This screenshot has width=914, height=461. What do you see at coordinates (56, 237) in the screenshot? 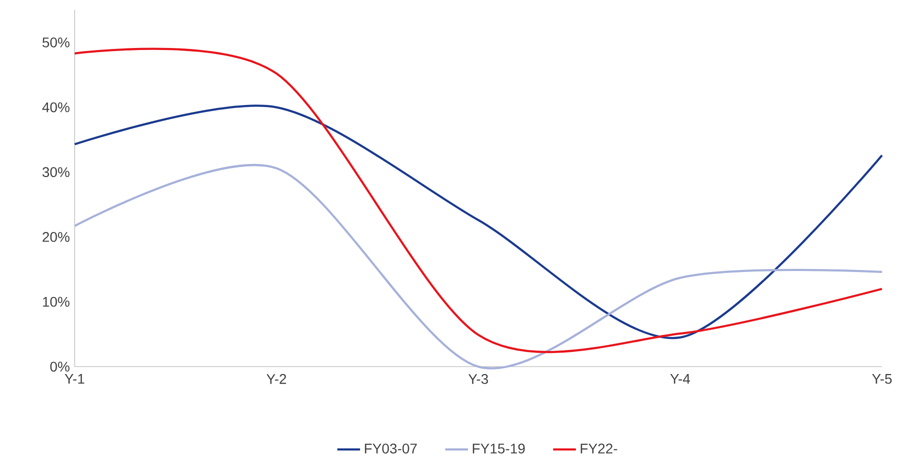
I see `y-tick-label: 20%` at bounding box center [56, 237].